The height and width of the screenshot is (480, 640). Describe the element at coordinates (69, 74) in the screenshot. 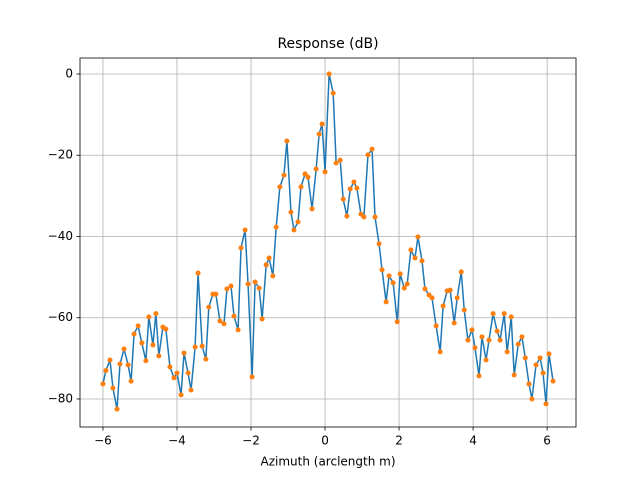

I see `y-tick-label: 0` at that location.